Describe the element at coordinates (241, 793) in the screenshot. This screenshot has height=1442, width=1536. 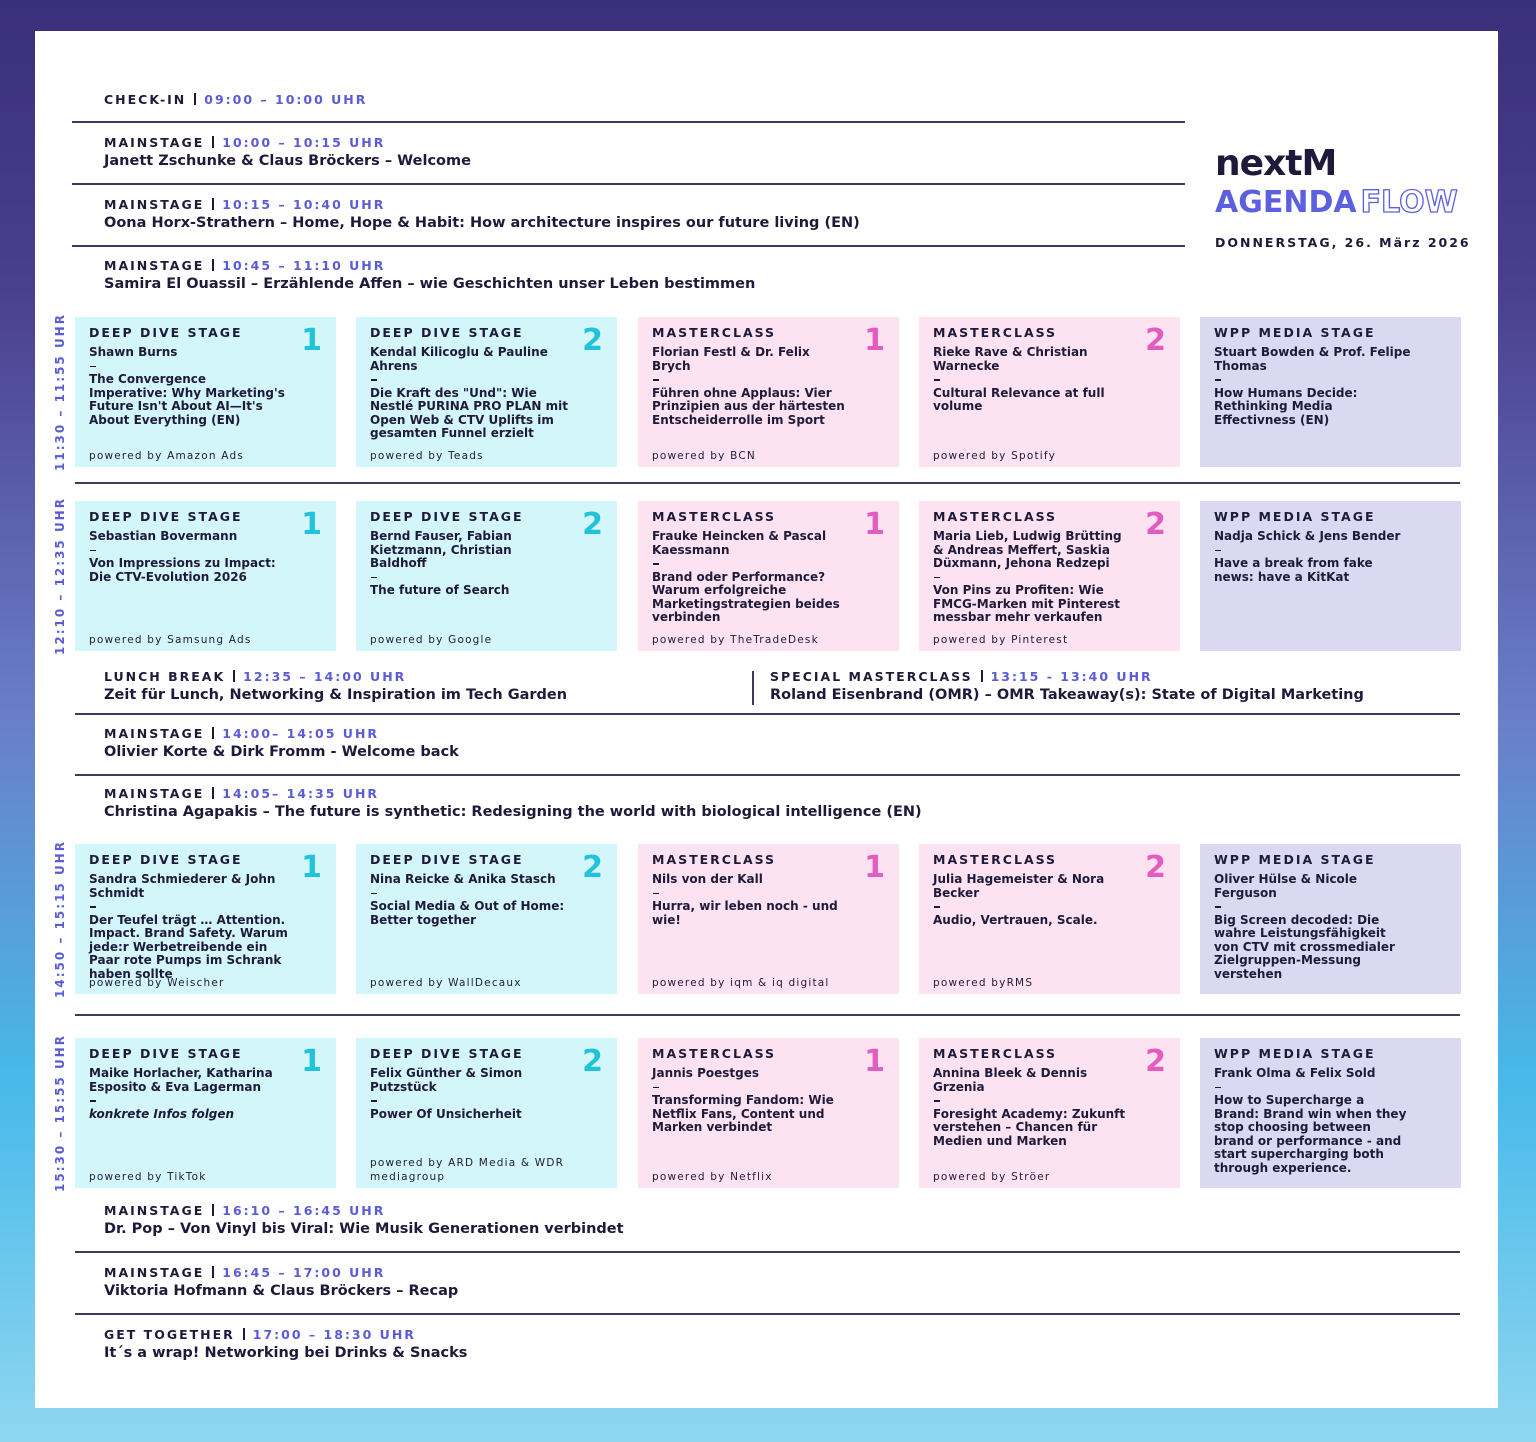
I see `session-label: MAINSTAGE 14:05– 14:35 UHR` at that location.